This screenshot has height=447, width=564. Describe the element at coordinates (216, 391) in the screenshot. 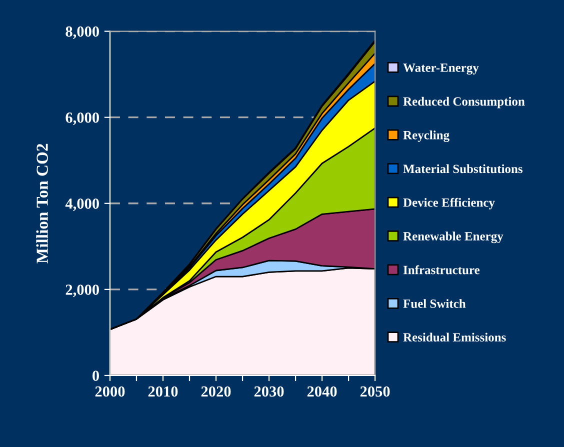

I see `x-tick-label: 2020` at that location.